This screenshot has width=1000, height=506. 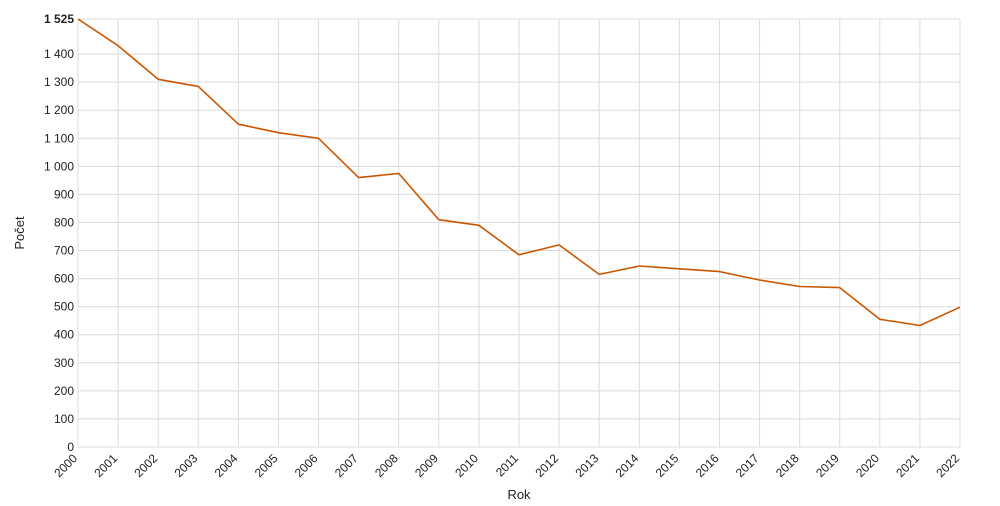 I want to click on y-tick-label: 100, so click(x=64, y=419).